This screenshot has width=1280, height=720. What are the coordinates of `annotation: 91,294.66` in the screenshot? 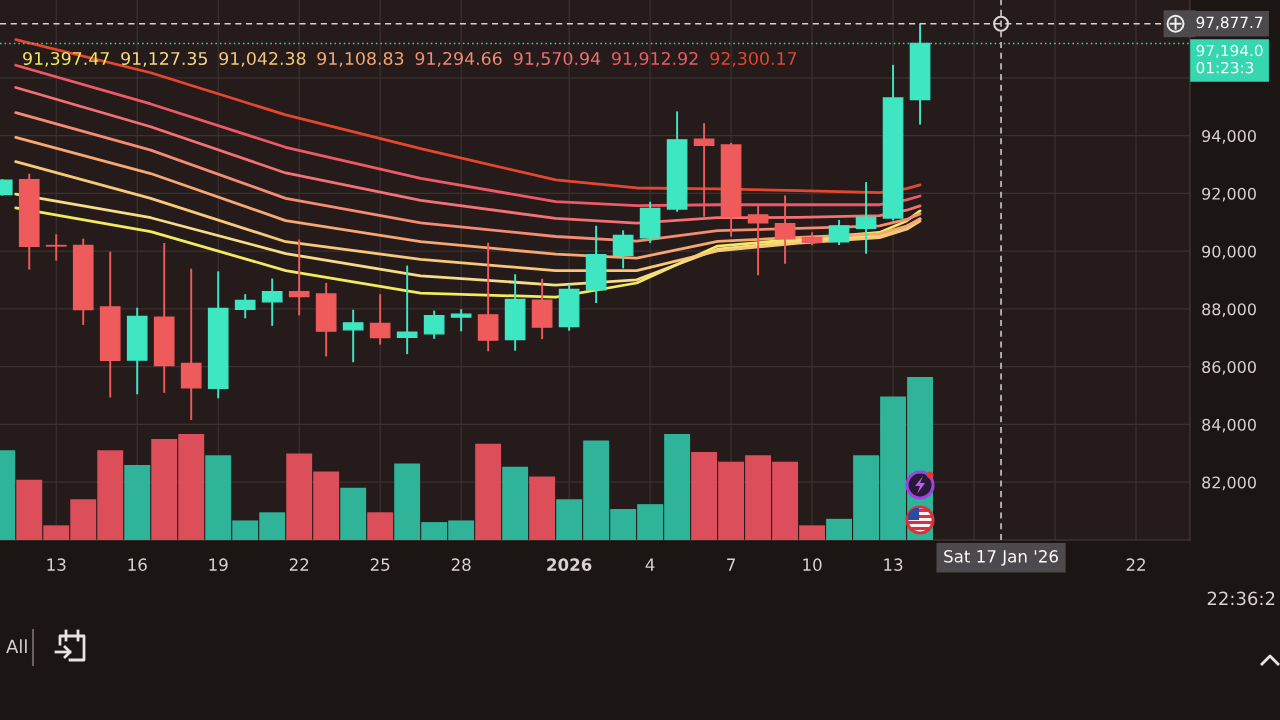 It's located at (458, 59).